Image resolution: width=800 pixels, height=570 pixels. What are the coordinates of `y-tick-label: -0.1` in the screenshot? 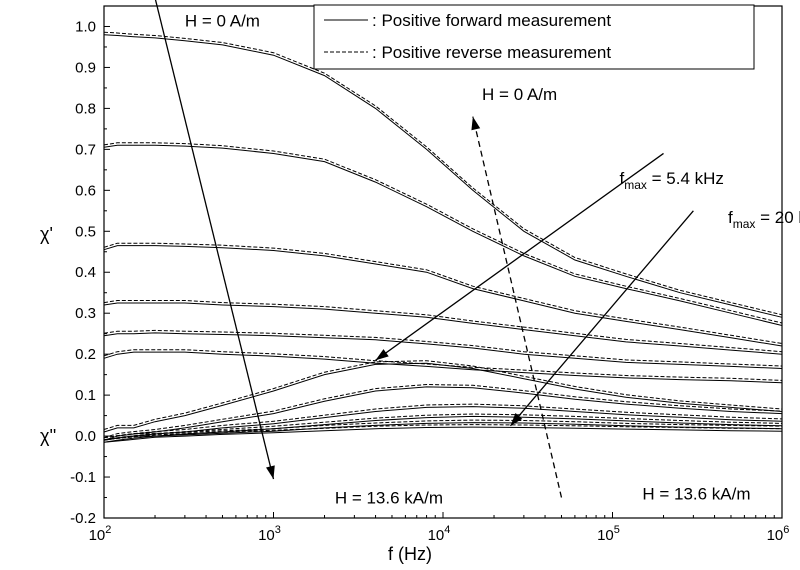 It's located at (83, 477).